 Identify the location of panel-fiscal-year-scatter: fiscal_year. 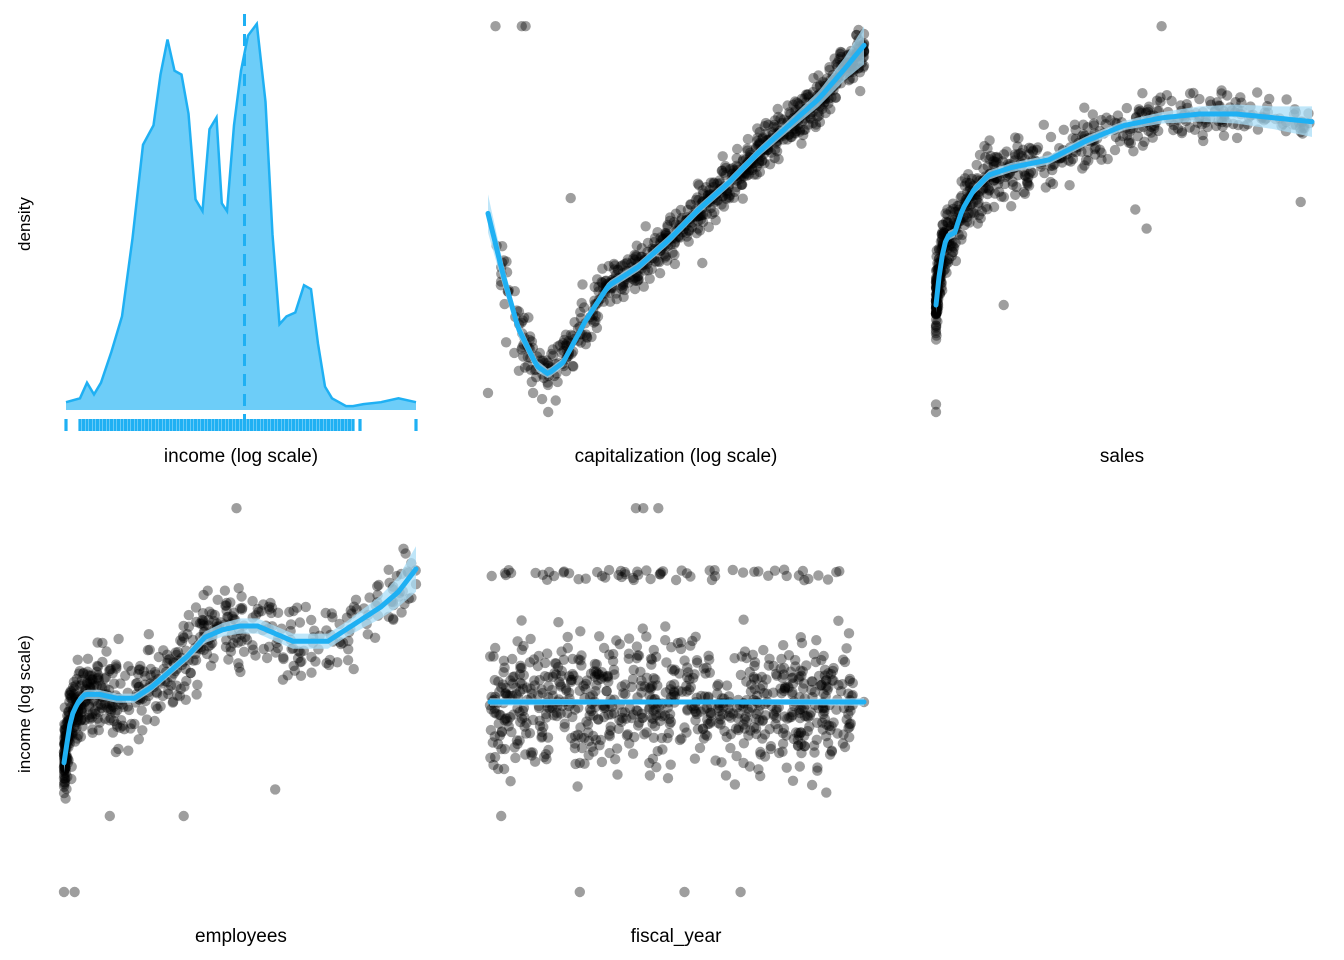
(677, 725).